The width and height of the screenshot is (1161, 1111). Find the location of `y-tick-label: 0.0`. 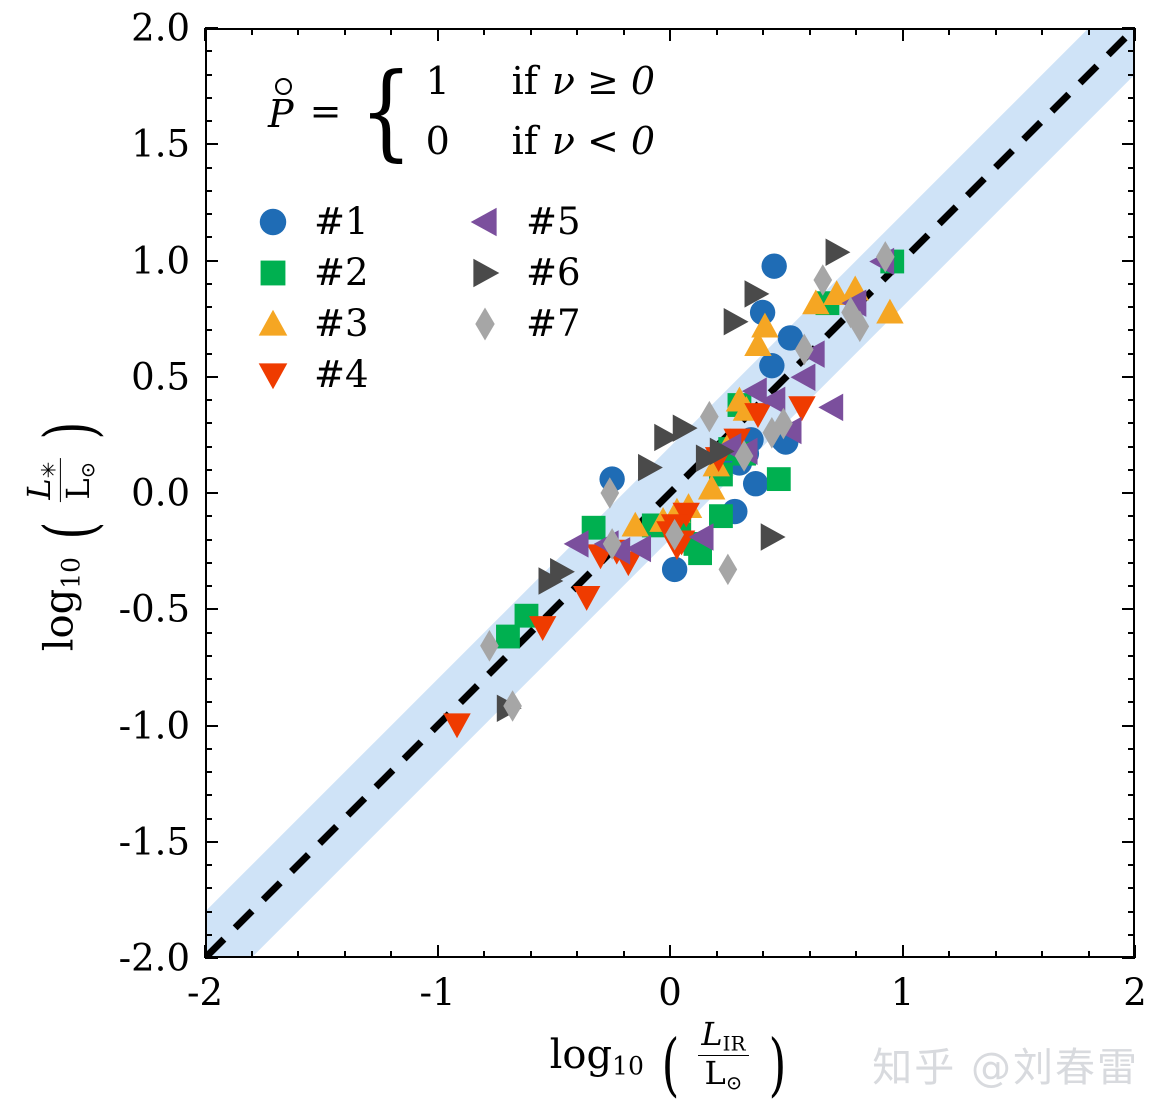

y-tick-label: 0.0 is located at coordinates (160, 493).